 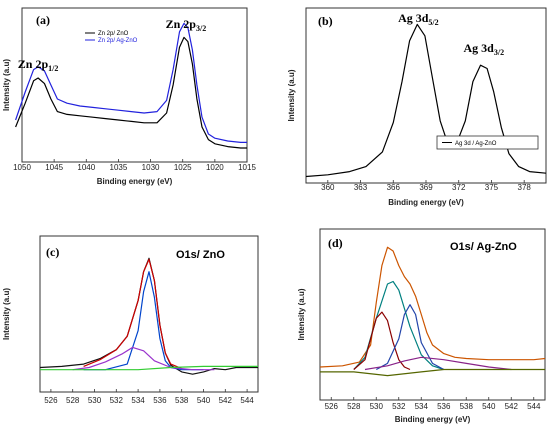 What do you see at coordinates (247, 167) in the screenshot?
I see `x-tick-label: 1015` at bounding box center [247, 167].